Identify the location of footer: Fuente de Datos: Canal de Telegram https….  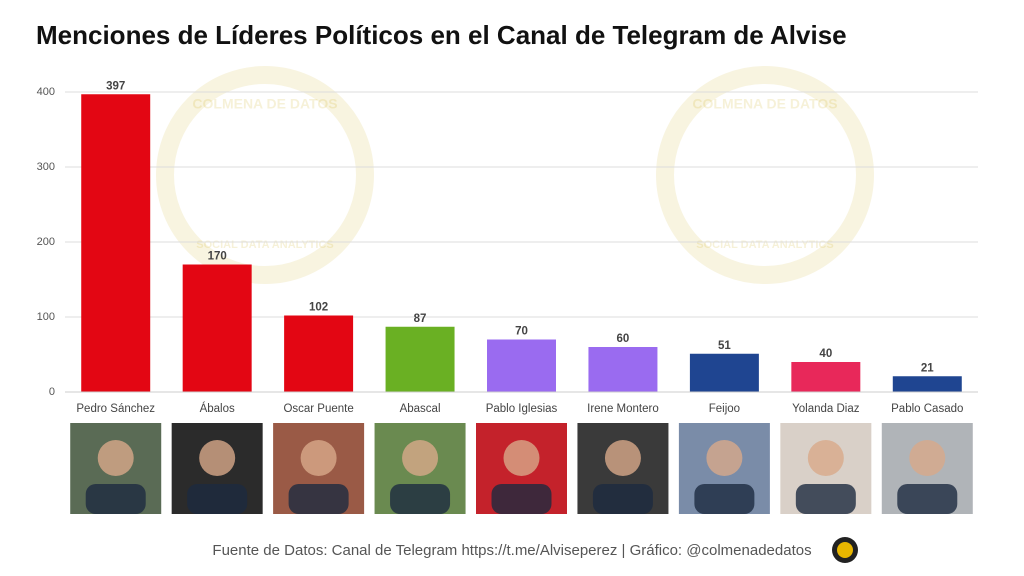
(511, 550).